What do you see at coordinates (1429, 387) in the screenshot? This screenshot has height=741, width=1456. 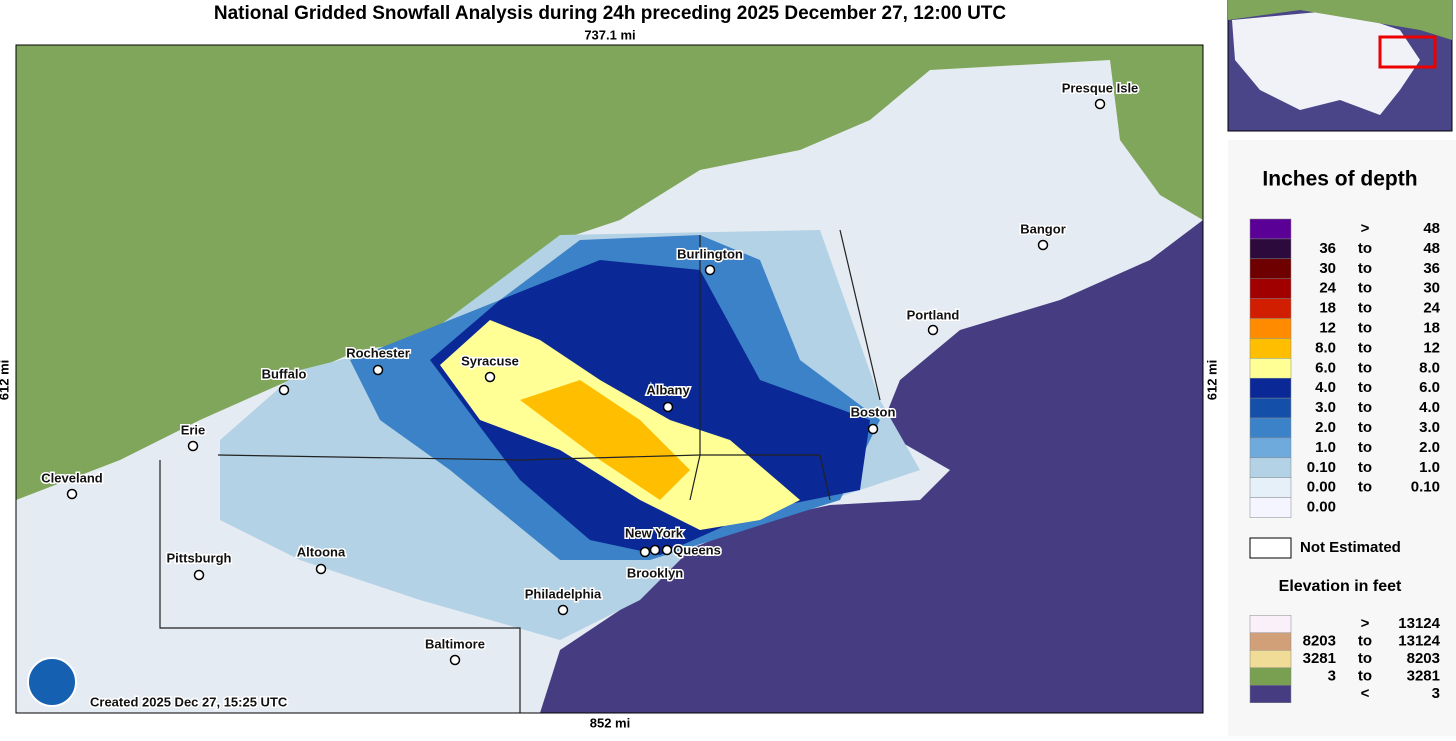 I see `legend-to: 6.0` at bounding box center [1429, 387].